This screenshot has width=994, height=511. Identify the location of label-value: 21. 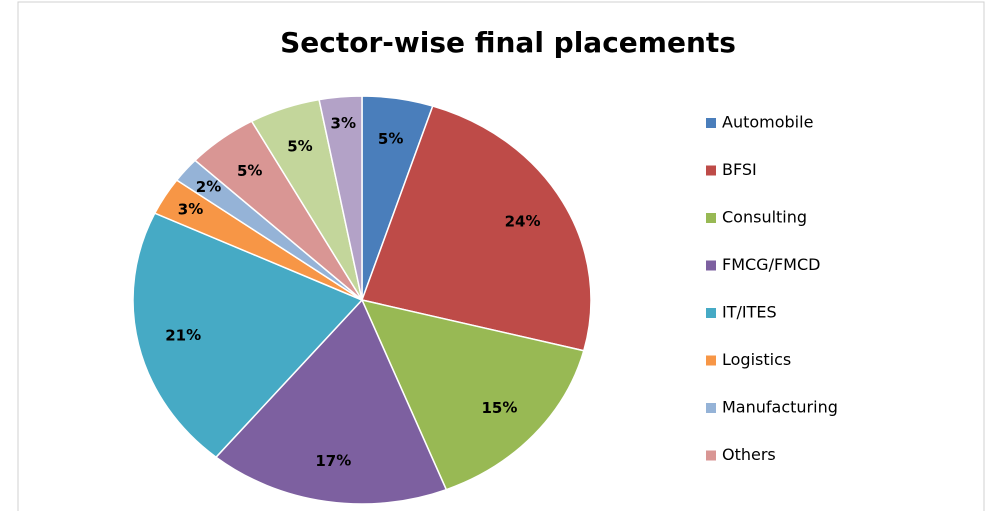
(175, 335).